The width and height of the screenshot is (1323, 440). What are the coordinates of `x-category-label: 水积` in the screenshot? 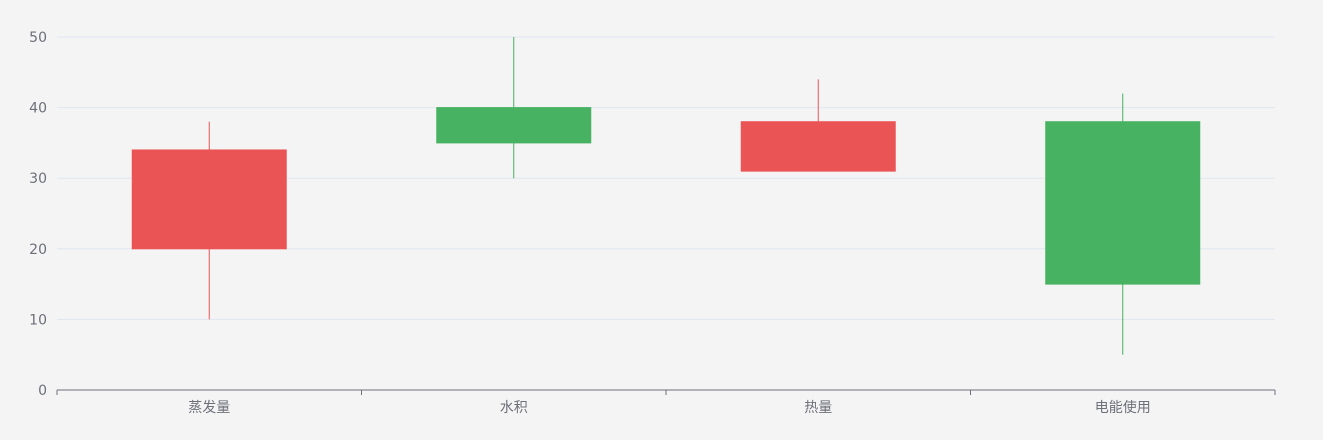 It's located at (514, 408).